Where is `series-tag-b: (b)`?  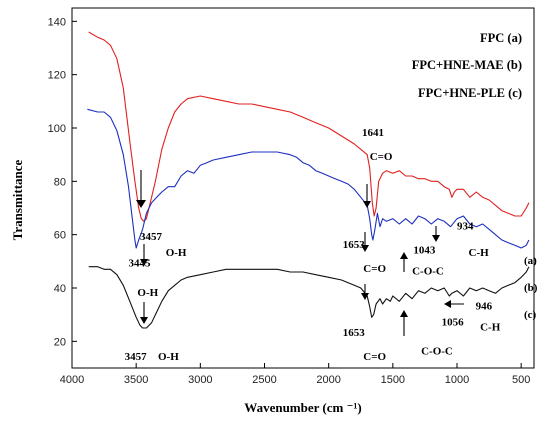 series-tag-b: (b) is located at coordinates (531, 288).